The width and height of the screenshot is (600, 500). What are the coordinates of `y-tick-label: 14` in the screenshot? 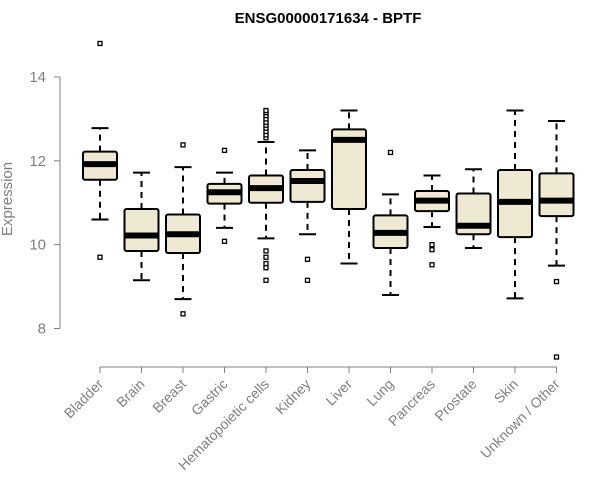 It's located at (37, 77).